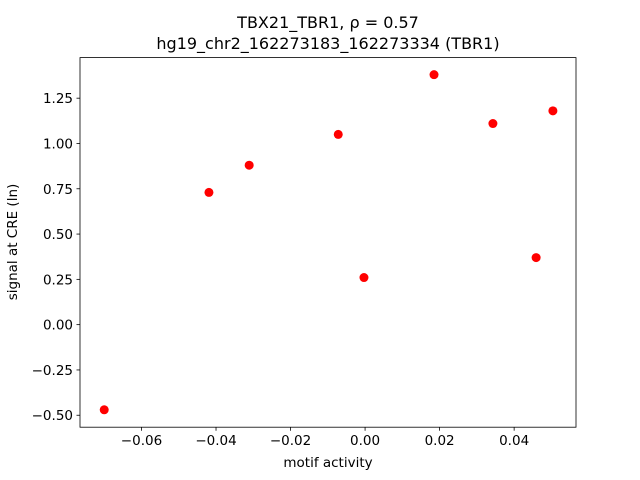 Image resolution: width=640 pixels, height=480 pixels. What do you see at coordinates (327, 463) in the screenshot?
I see `x-axis-label: motif activity` at bounding box center [327, 463].